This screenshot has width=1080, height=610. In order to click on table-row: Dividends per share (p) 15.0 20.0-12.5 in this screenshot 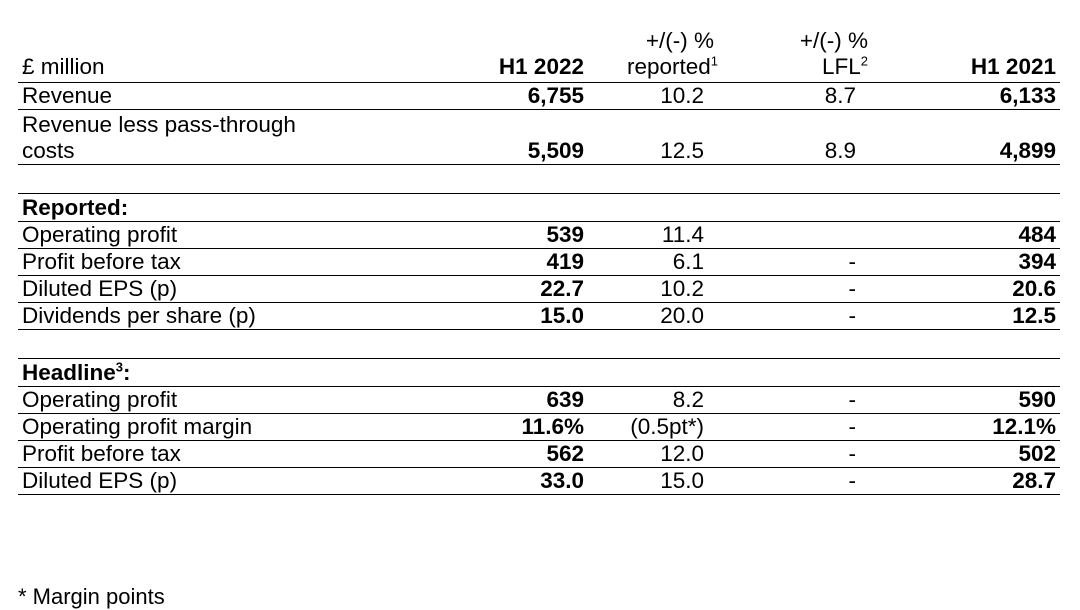, I will do `click(539, 316)`.